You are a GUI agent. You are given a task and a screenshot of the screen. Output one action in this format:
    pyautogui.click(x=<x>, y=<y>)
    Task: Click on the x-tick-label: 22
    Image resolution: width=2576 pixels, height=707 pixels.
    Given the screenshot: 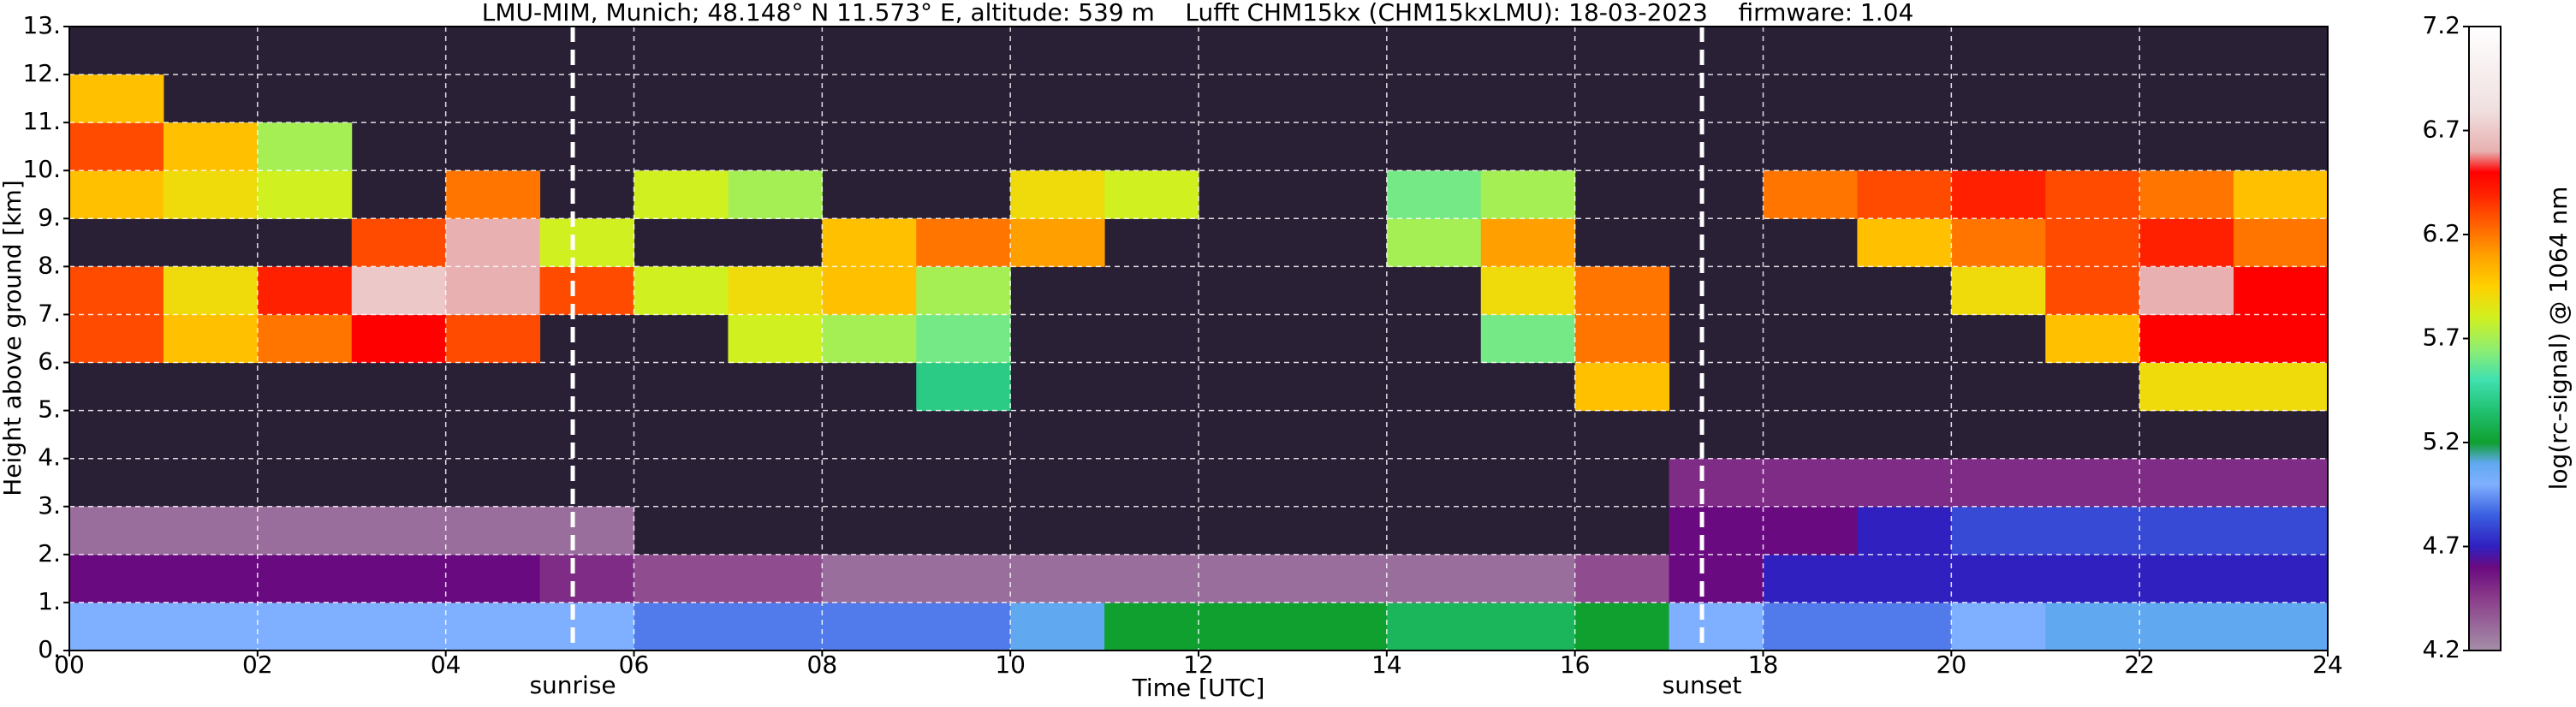 What is the action you would take?
    pyautogui.click(x=2139, y=665)
    